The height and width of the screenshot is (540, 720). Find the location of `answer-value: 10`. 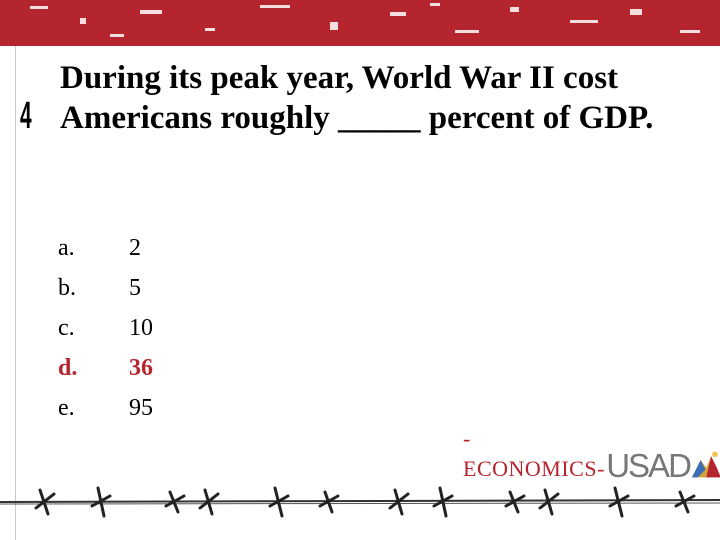

answer-value: 10 is located at coordinates (141, 328).